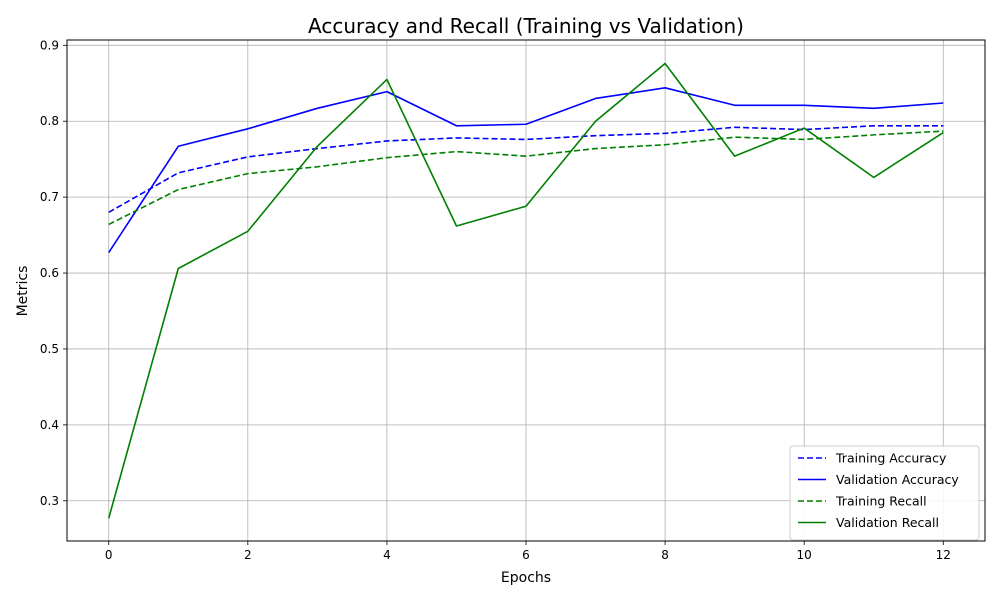 This screenshot has height=600, width=1000. Describe the element at coordinates (49, 121) in the screenshot. I see `y-tick-label: 0.8` at that location.